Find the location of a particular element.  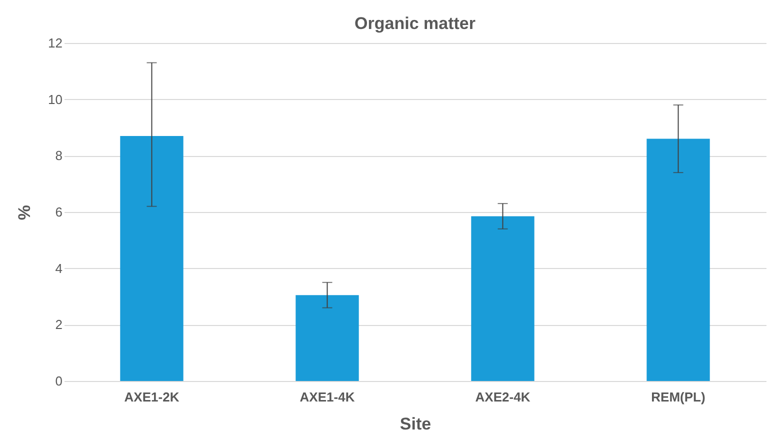

x-axis-title: Site is located at coordinates (416, 424).